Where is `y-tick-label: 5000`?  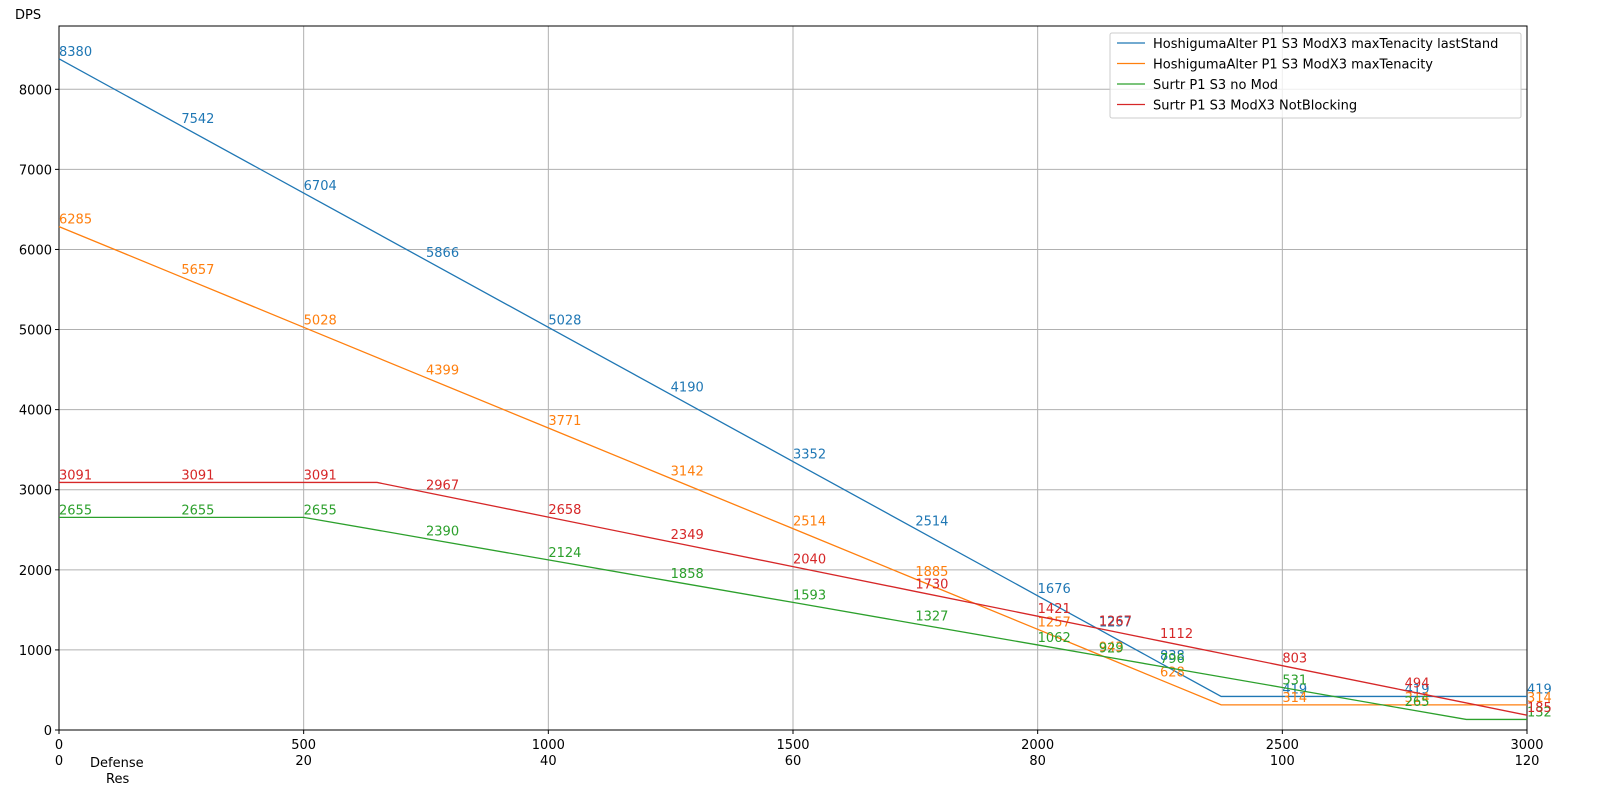
y-tick-label: 5000 is located at coordinates (35, 331).